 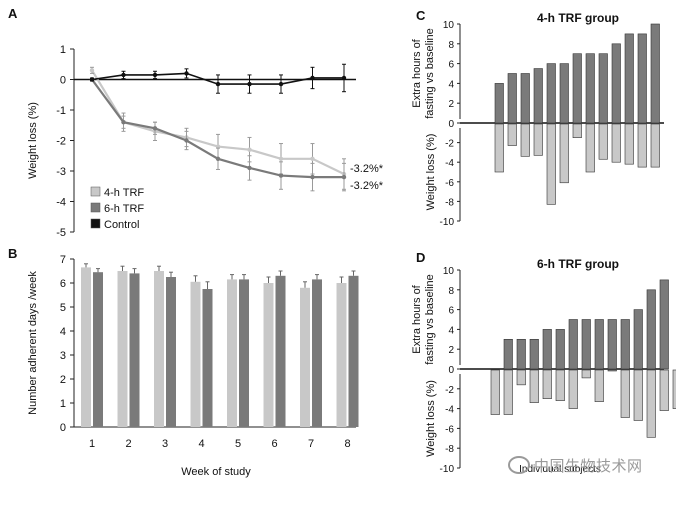 I want to click on y-axis-label-line: fasting vs baseline, so click(x=430, y=319).